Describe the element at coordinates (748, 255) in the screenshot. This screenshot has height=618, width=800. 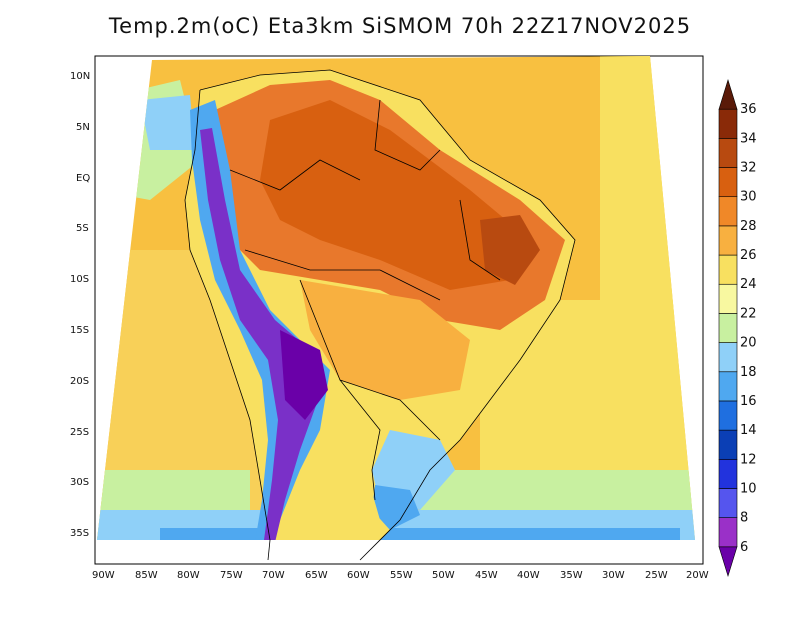
I see `colorbar-label: 26` at that location.